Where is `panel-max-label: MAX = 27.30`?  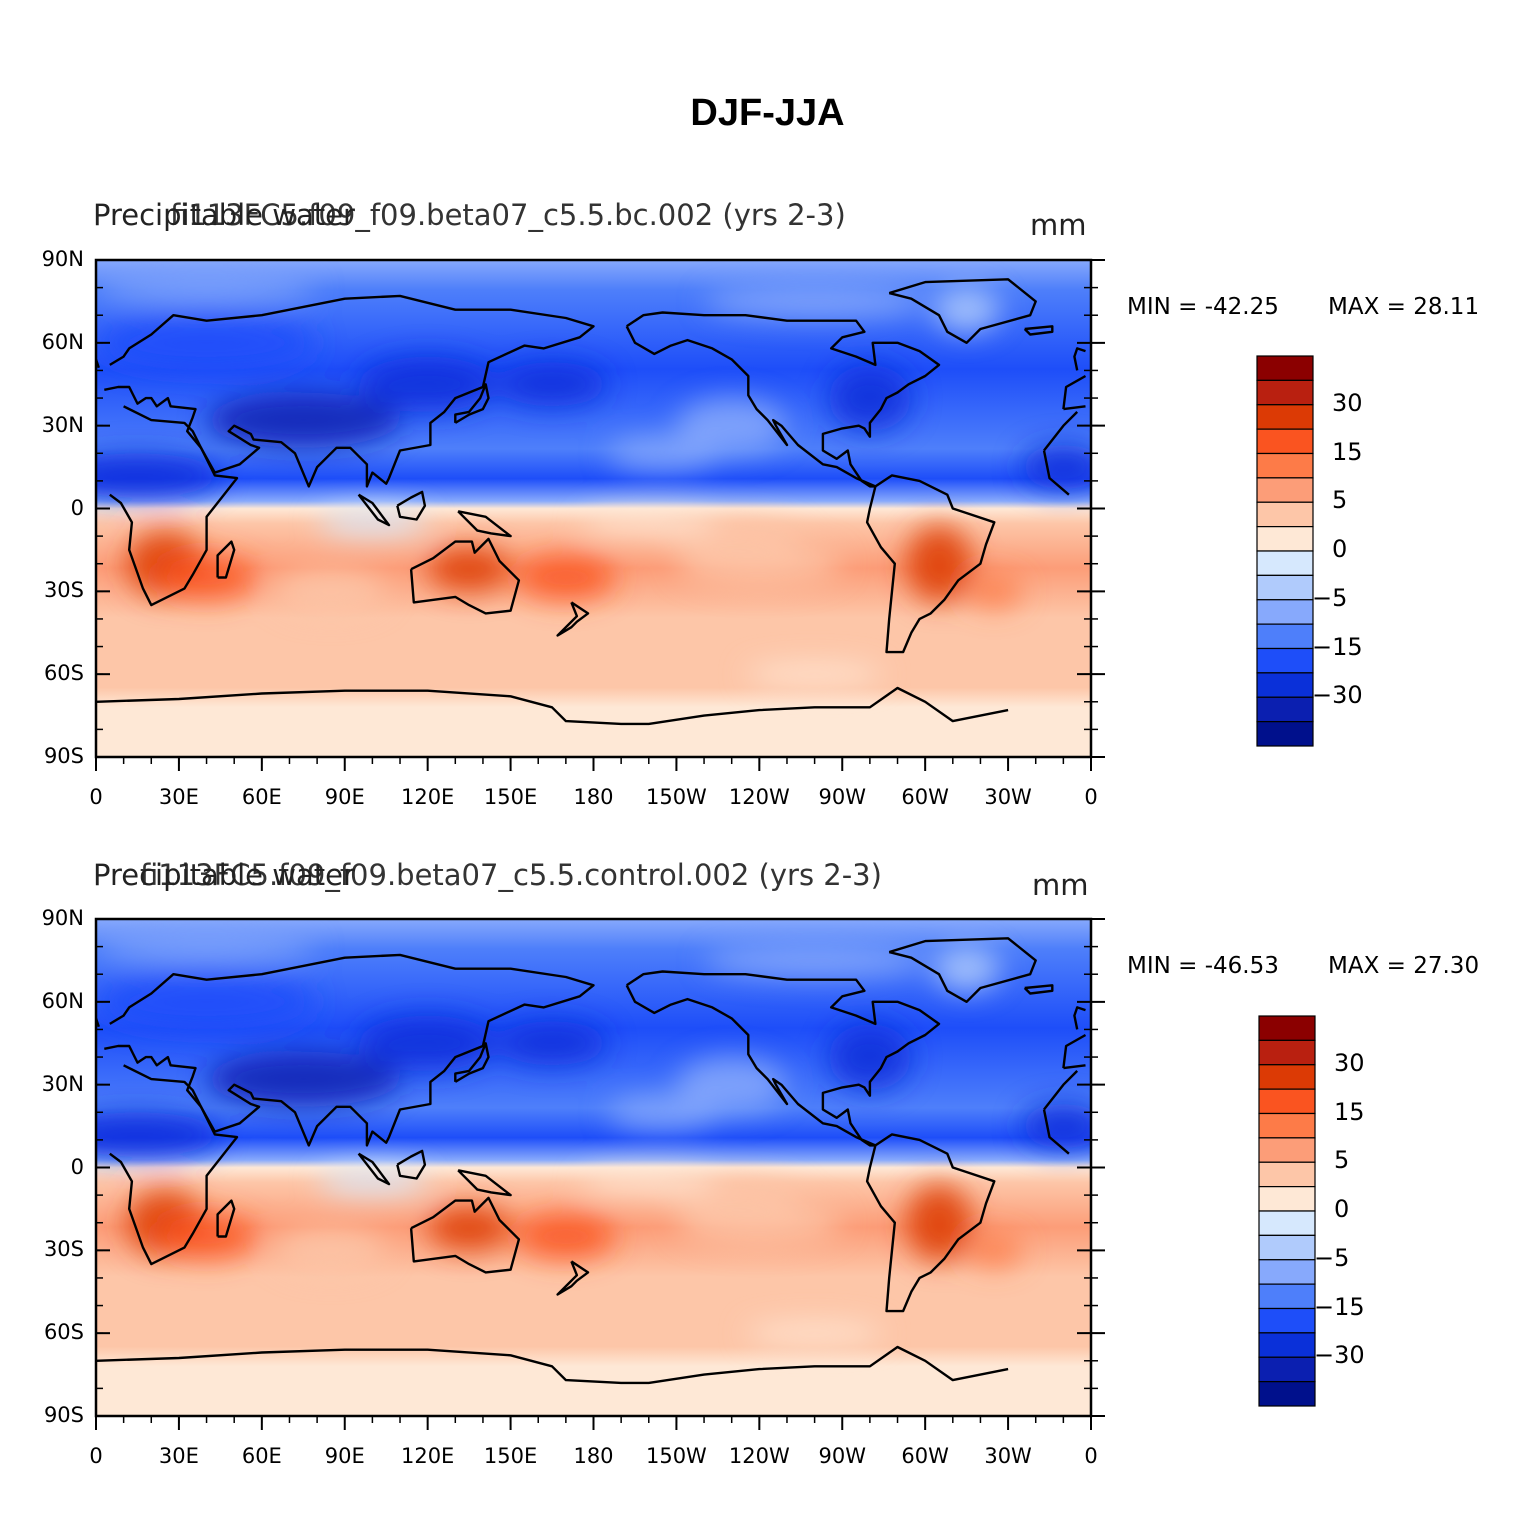
panel-max-label: MAX = 27.30 is located at coordinates (1404, 966).